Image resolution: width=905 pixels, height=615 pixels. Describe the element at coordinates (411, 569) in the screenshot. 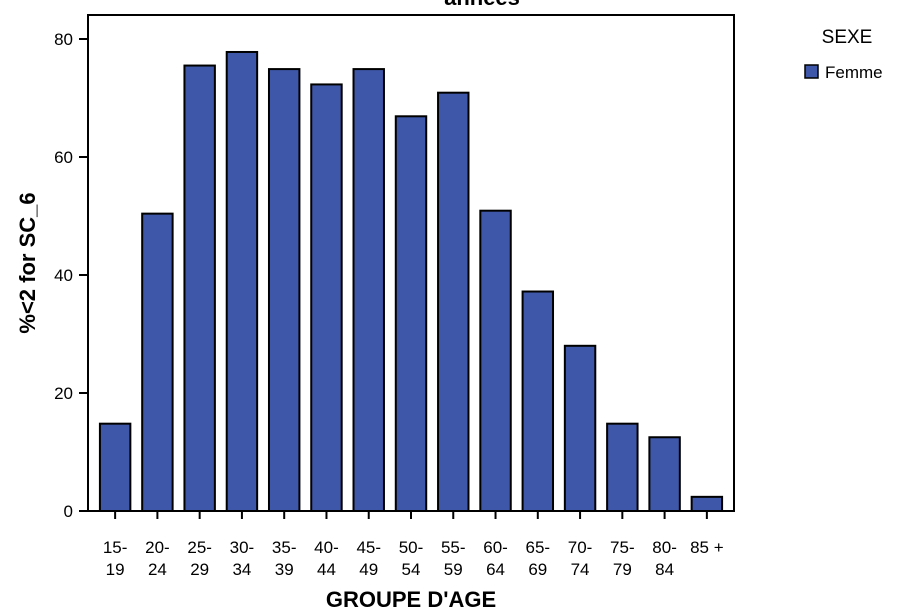

I see `x-tick-label: 54` at that location.